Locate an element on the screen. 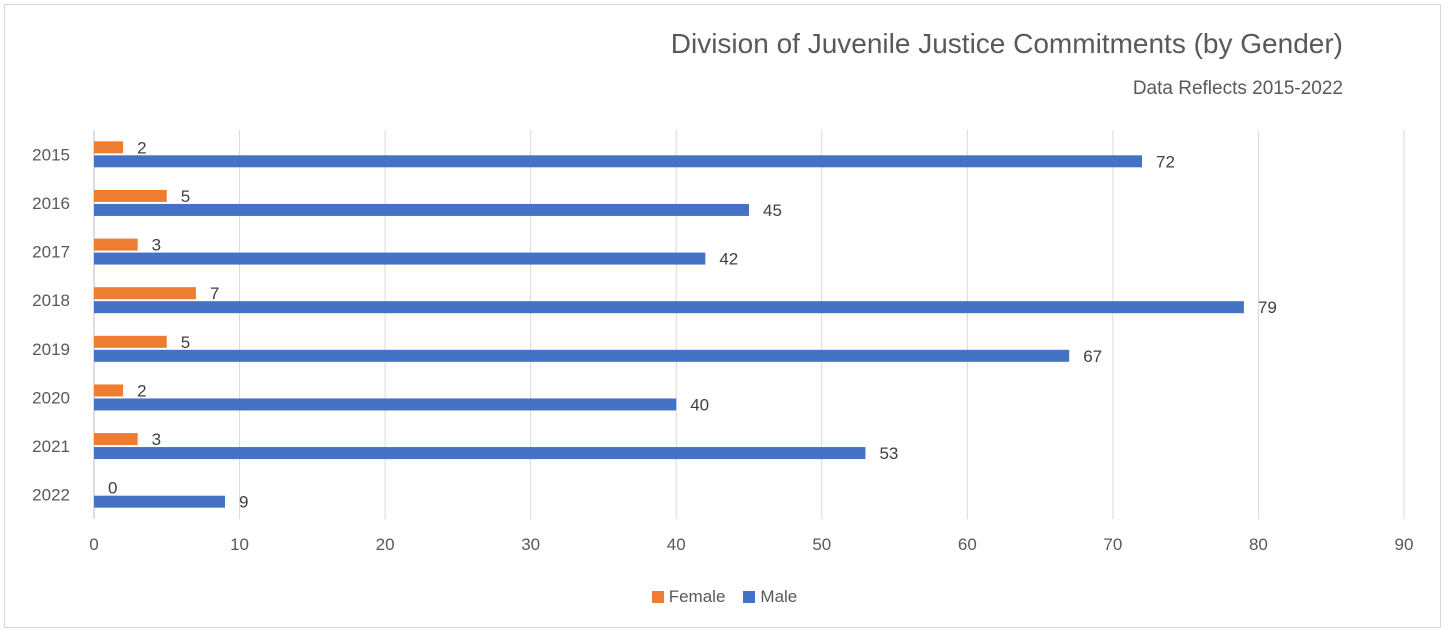 The image size is (1449, 634). legend-item-female: Female is located at coordinates (688, 597).